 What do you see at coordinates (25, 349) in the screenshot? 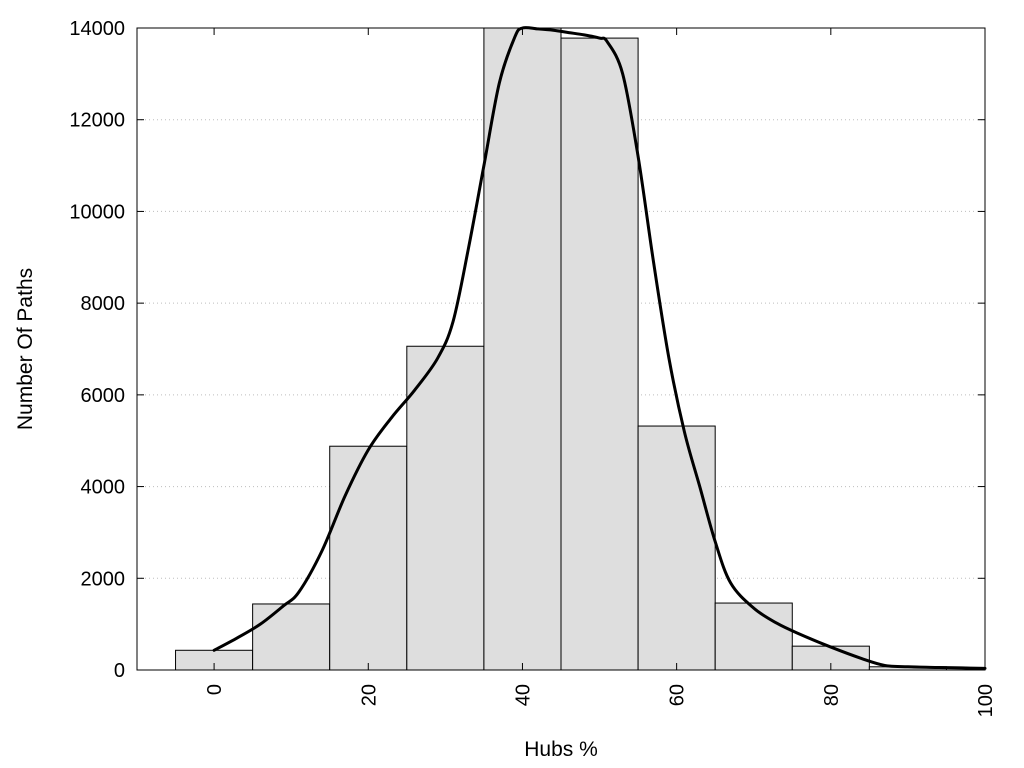
I see `y-axis-title: Number Of Paths` at bounding box center [25, 349].